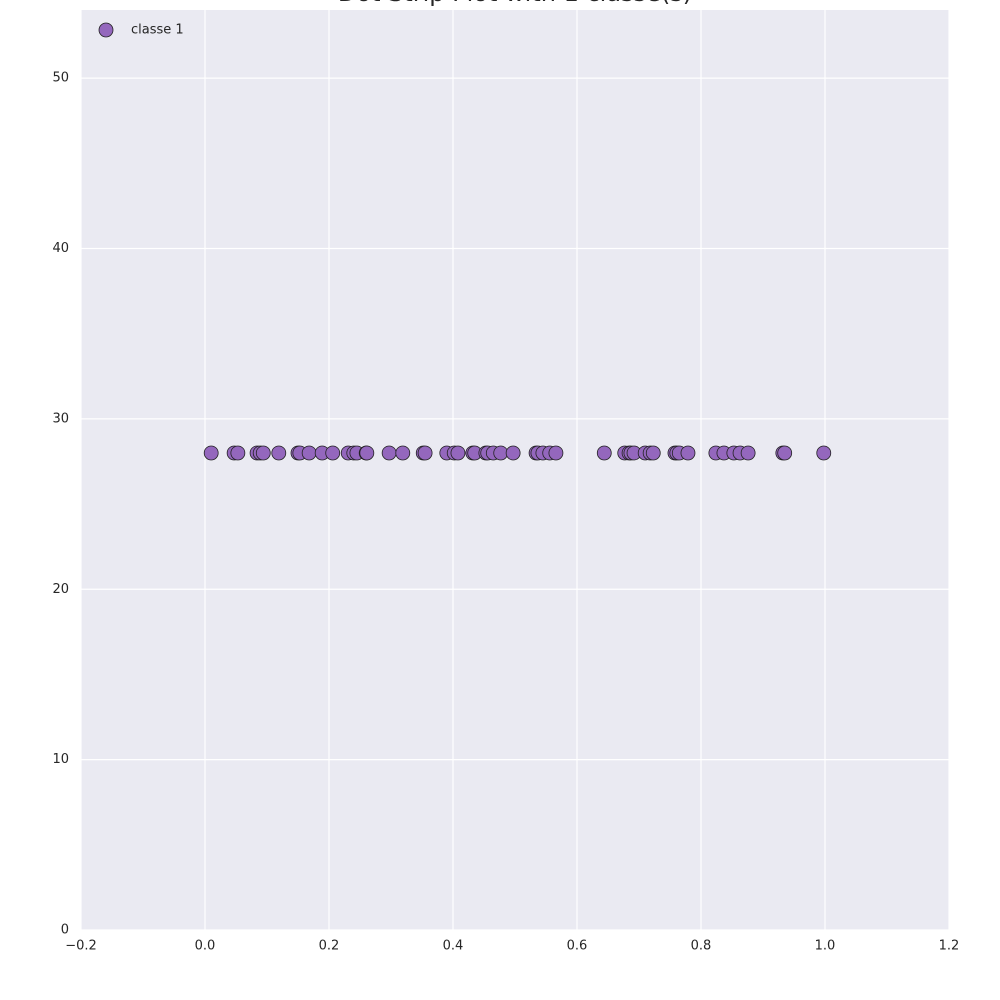 The image size is (1000, 1000). What do you see at coordinates (60, 78) in the screenshot?
I see `y-tick-label: 50` at bounding box center [60, 78].